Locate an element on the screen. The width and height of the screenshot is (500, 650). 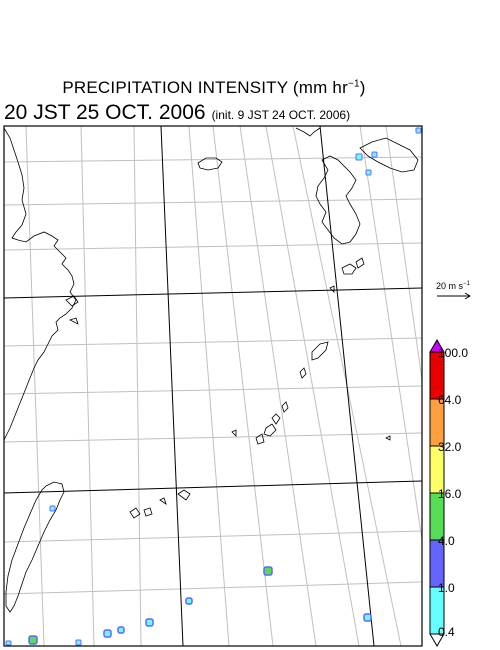
colorbar-under-arrow is located at coordinates (437, 640).